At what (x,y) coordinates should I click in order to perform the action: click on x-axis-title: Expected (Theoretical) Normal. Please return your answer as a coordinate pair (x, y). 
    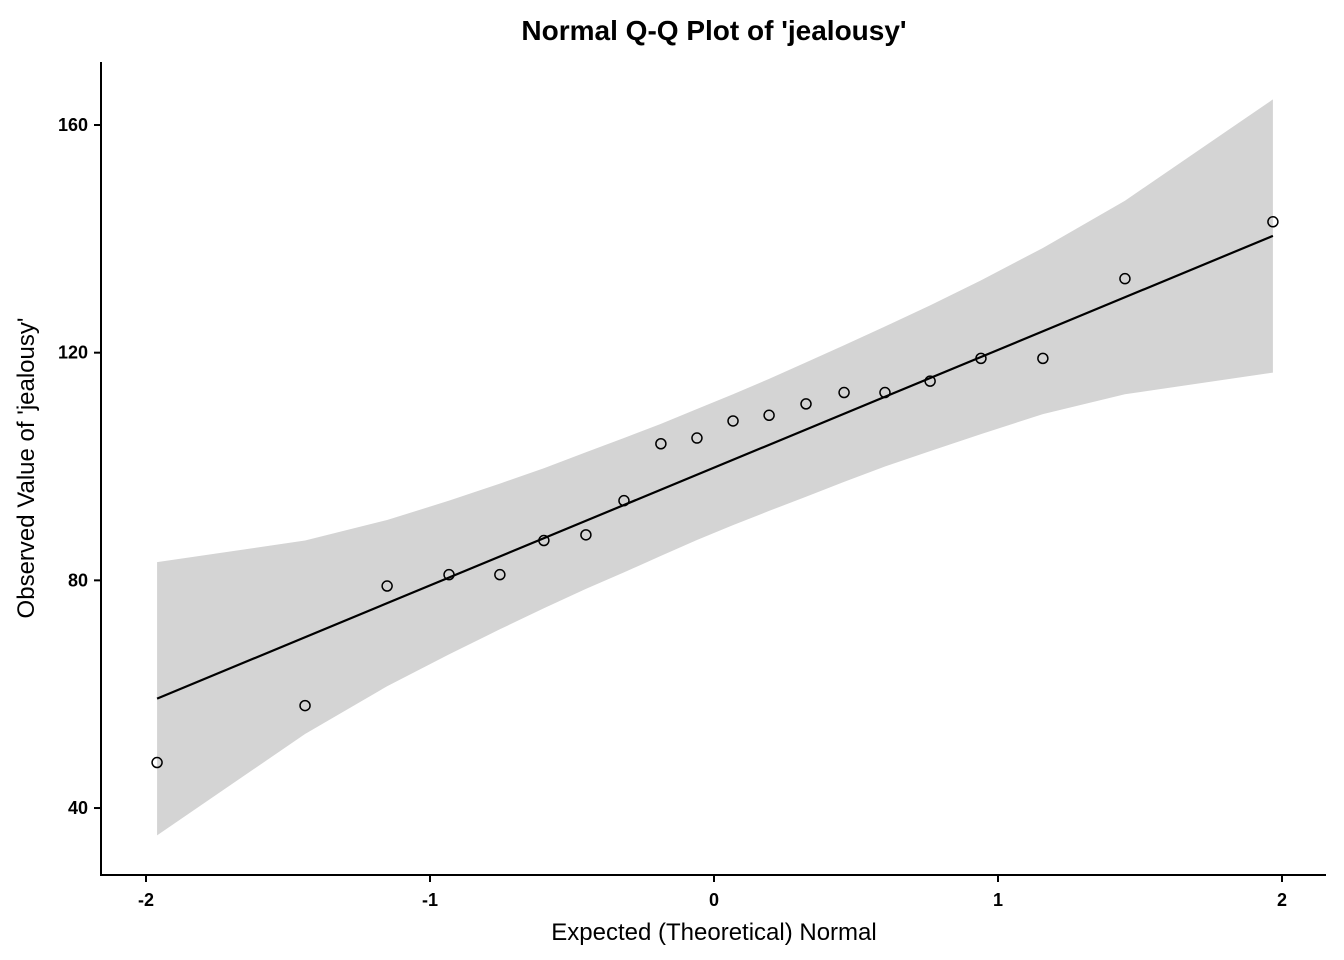
    Looking at the image, I should click on (713, 932).